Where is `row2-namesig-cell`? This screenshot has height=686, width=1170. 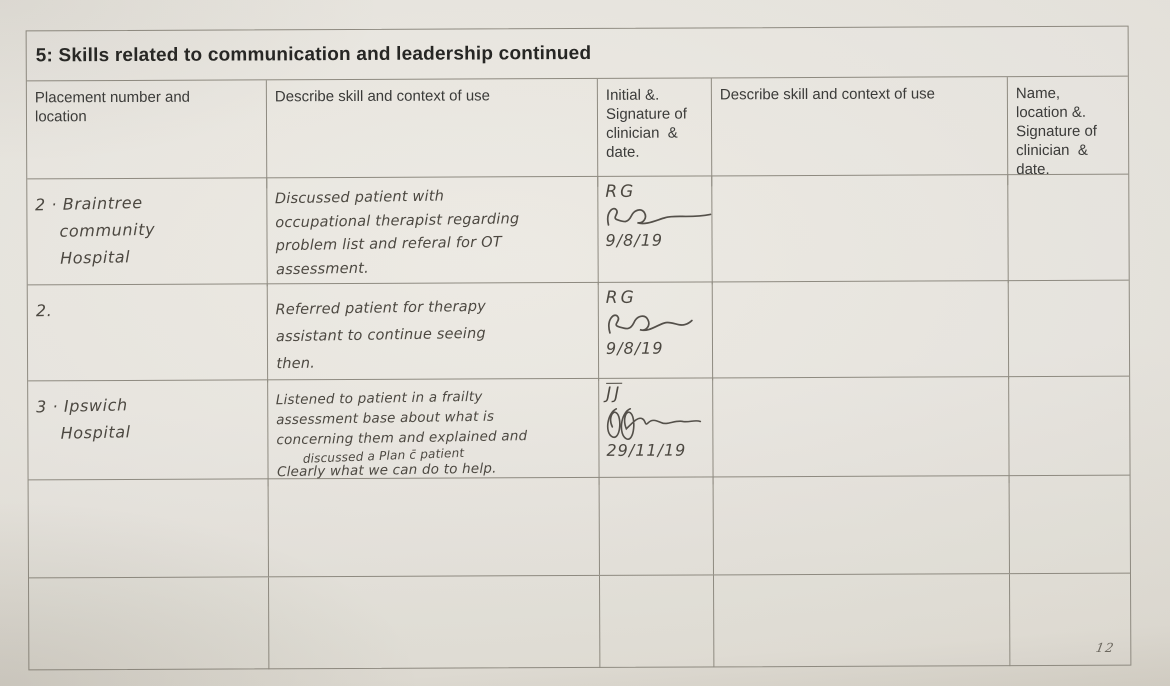 row2-namesig-cell is located at coordinates (1069, 330).